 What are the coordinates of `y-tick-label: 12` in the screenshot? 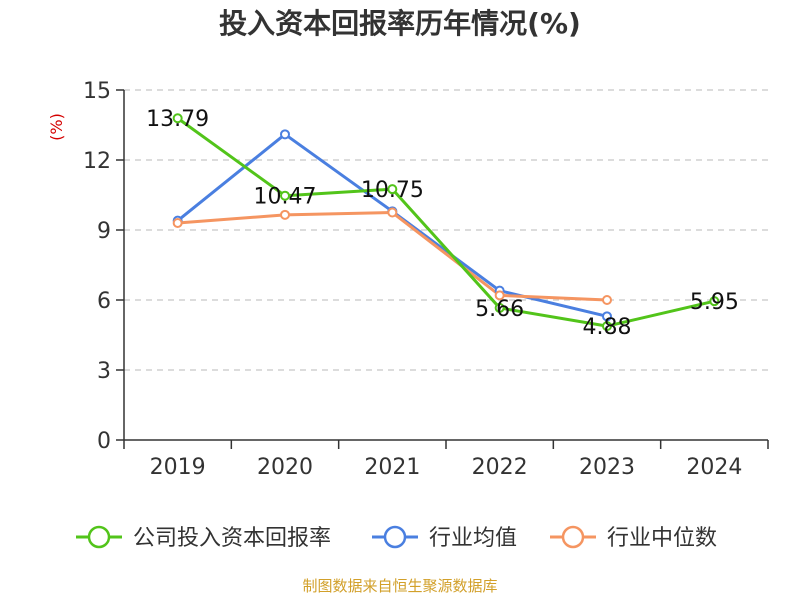 It's located at (97, 161).